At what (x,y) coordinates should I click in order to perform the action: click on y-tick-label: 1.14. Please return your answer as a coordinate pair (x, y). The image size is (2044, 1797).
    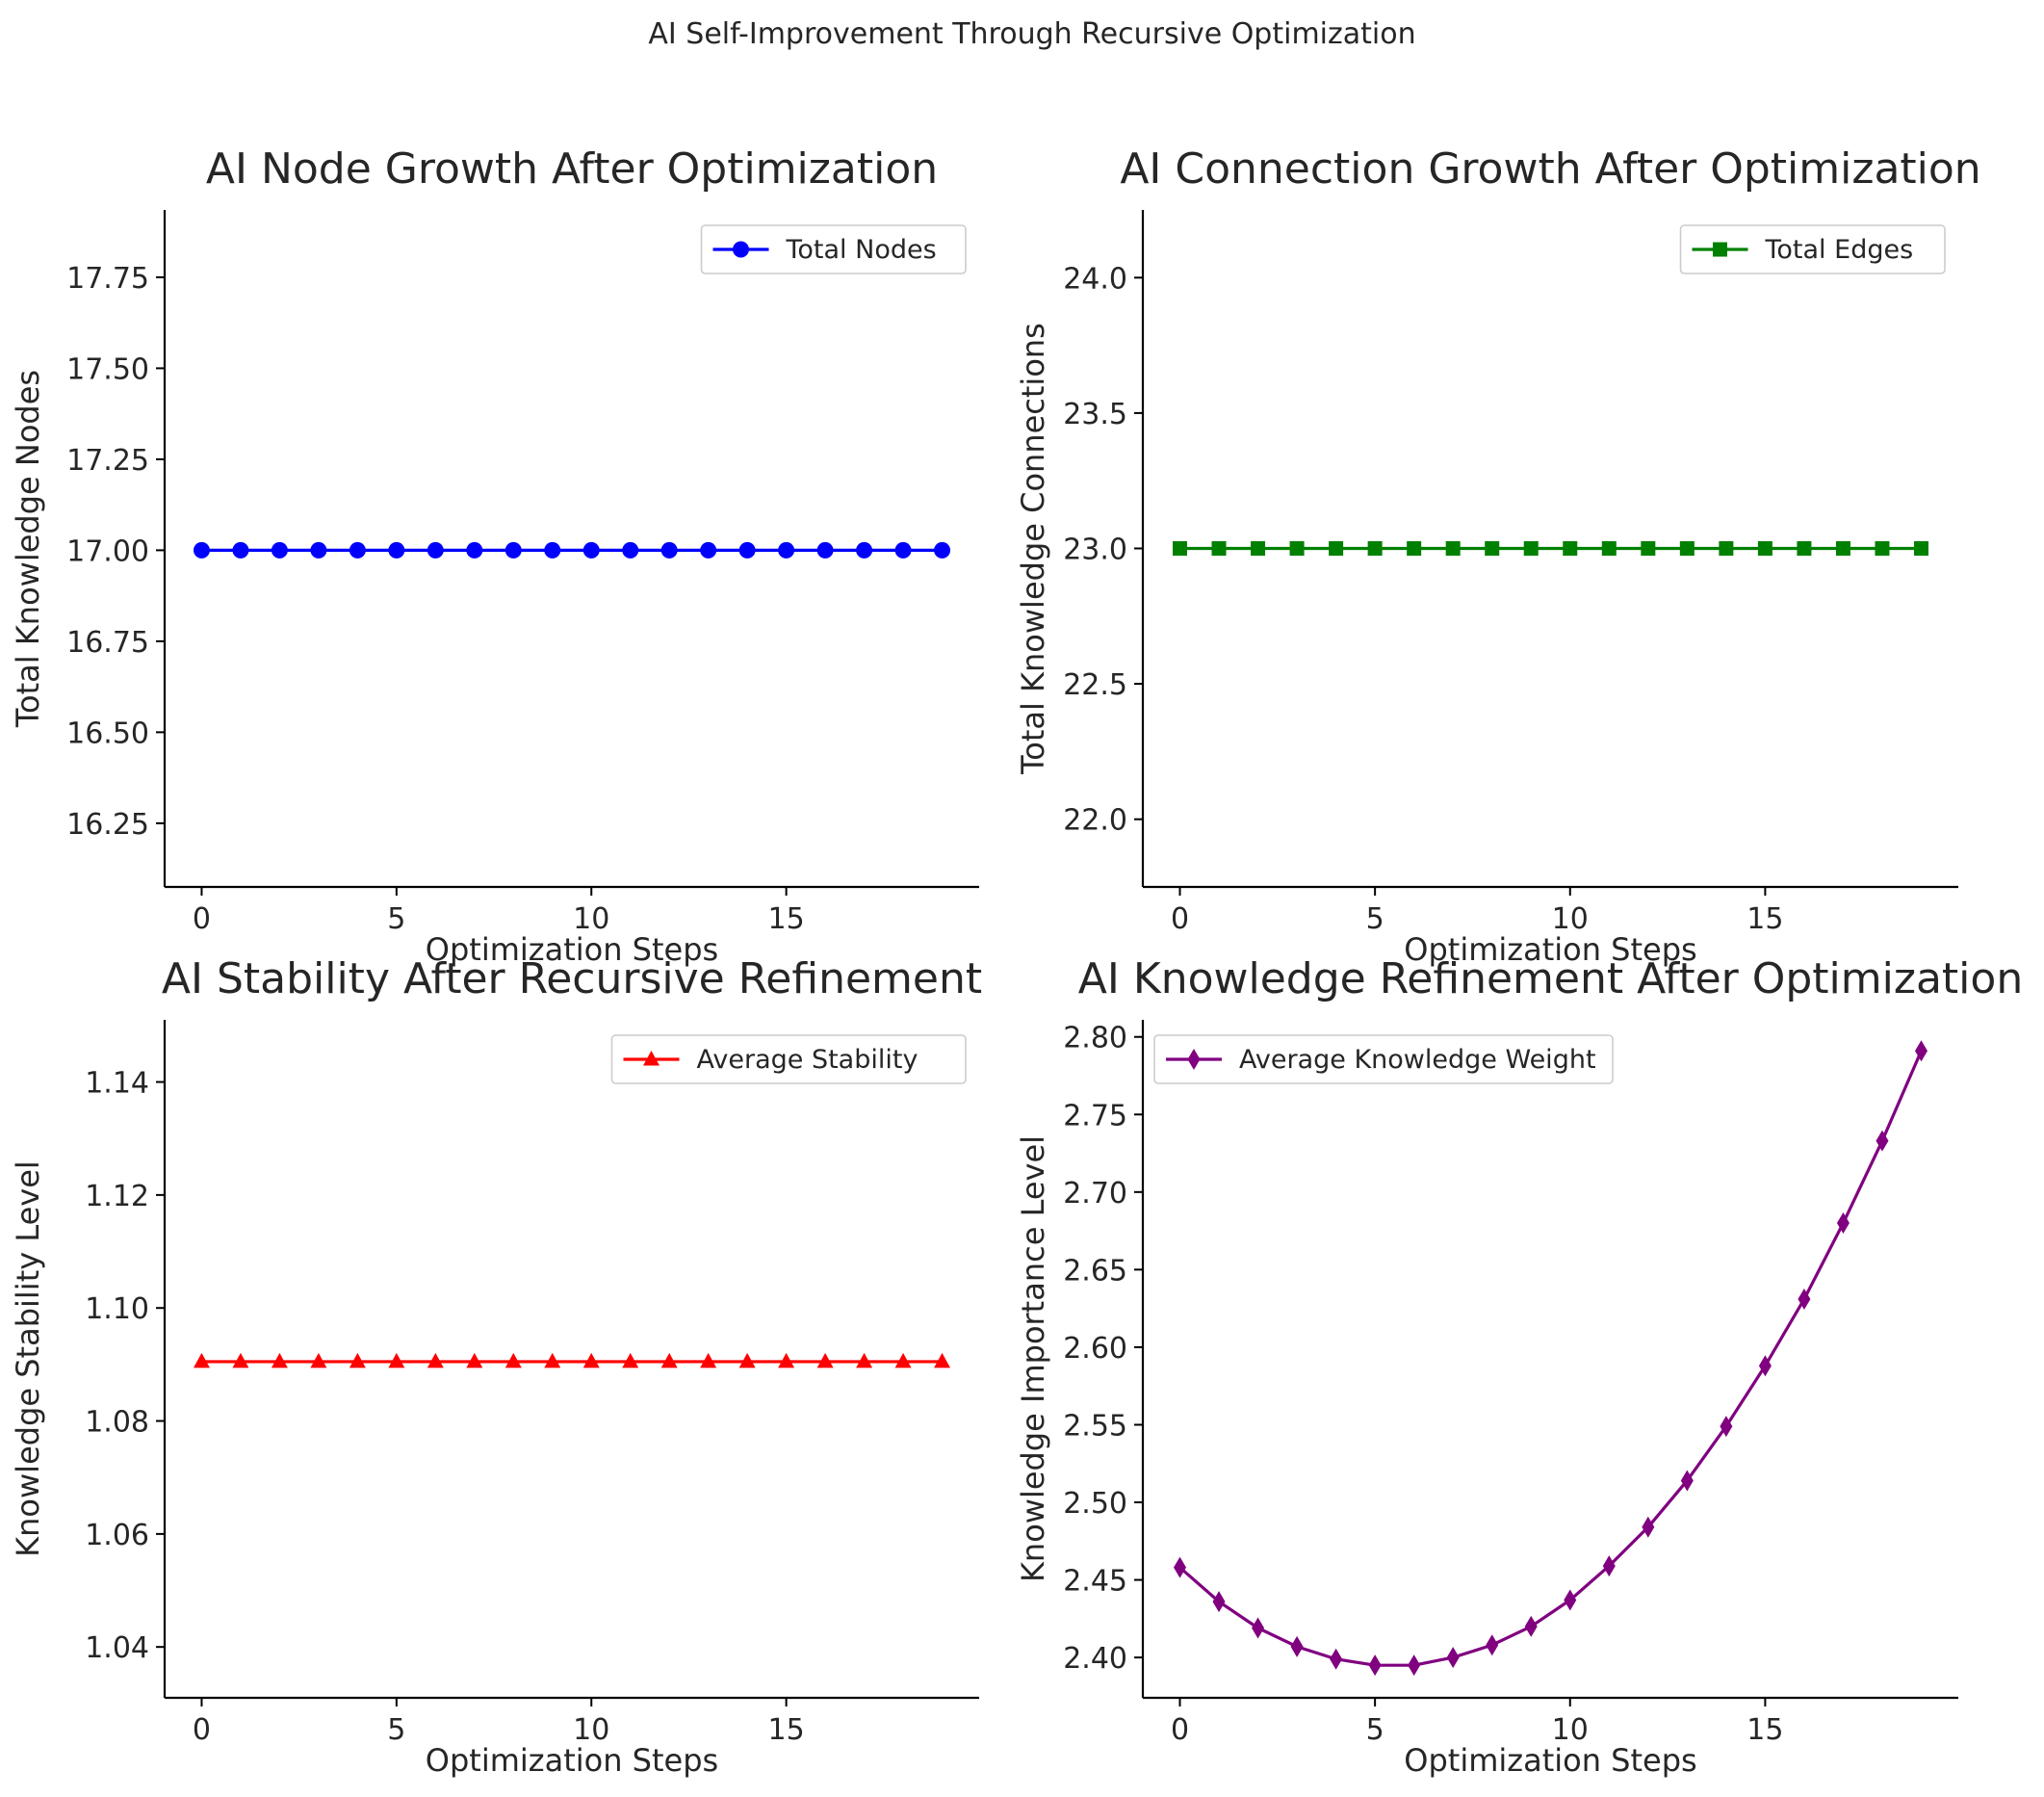
    Looking at the image, I should click on (117, 1084).